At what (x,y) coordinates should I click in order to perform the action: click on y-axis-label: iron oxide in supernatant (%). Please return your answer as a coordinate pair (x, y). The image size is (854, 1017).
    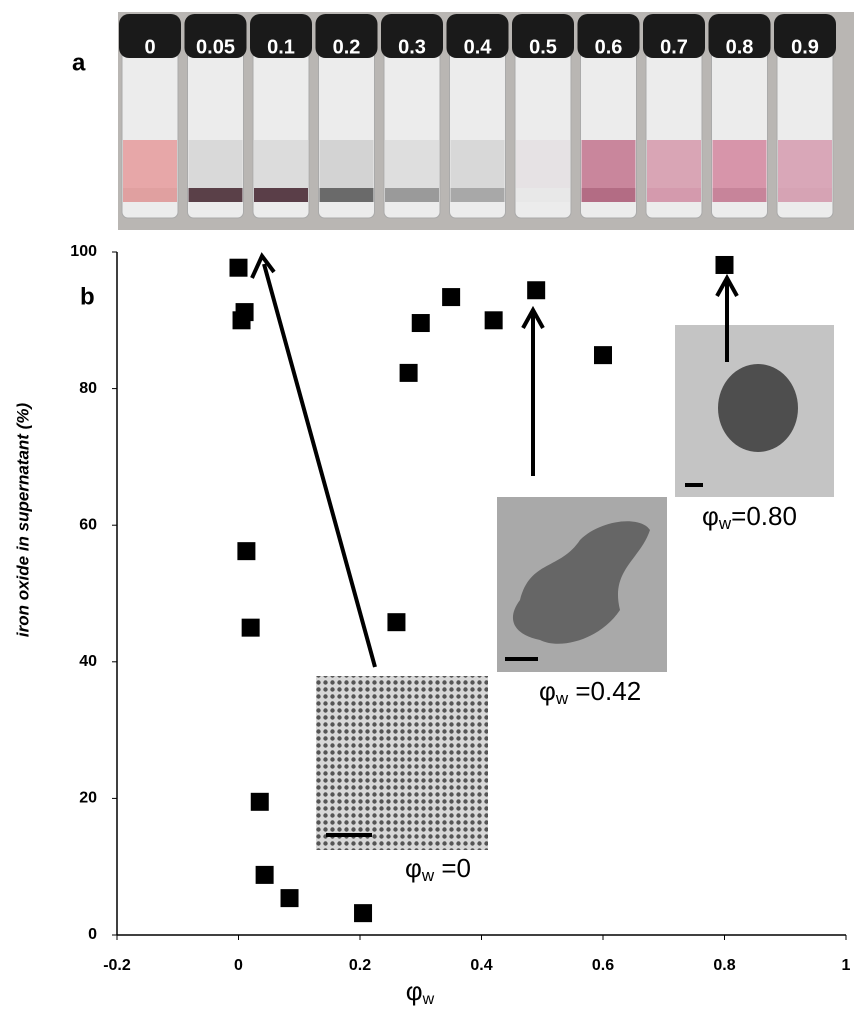
    Looking at the image, I should click on (22, 520).